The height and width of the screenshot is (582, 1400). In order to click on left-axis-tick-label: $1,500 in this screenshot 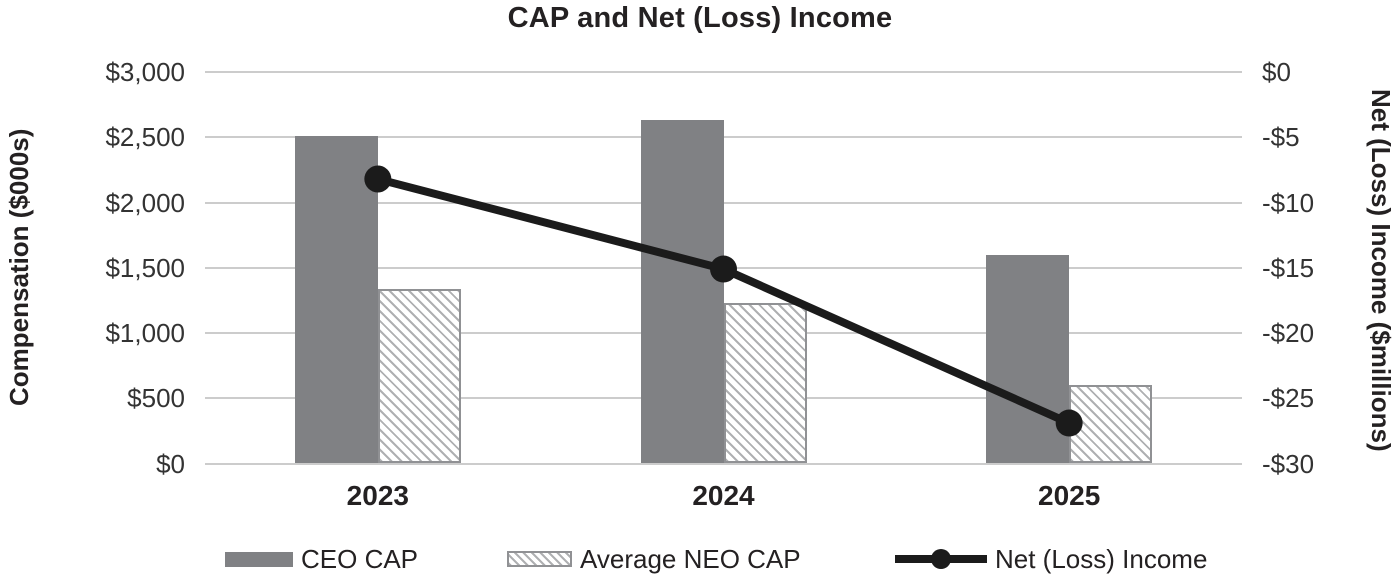, I will do `click(145, 267)`.